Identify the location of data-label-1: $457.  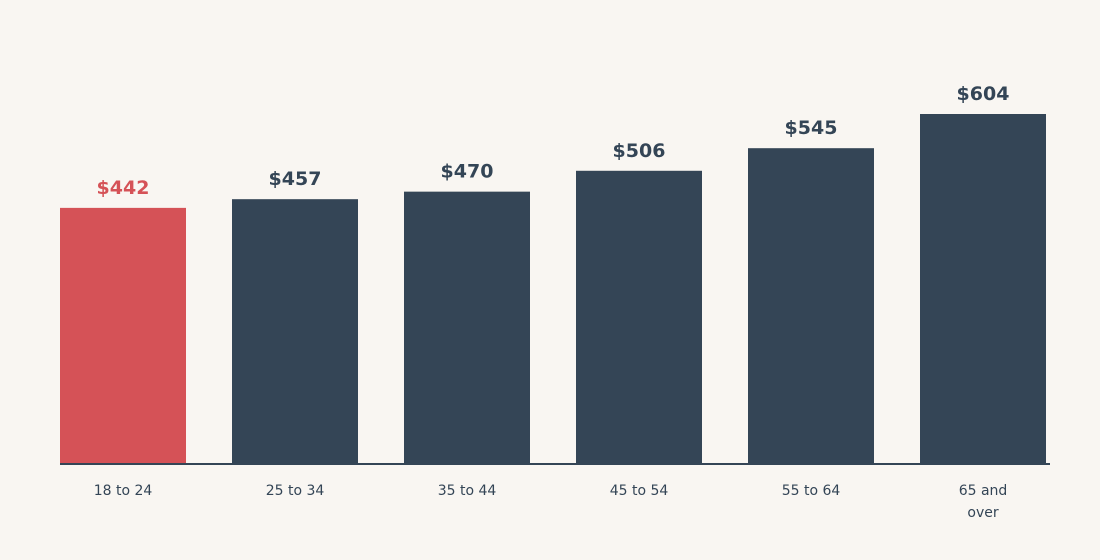
(295, 179).